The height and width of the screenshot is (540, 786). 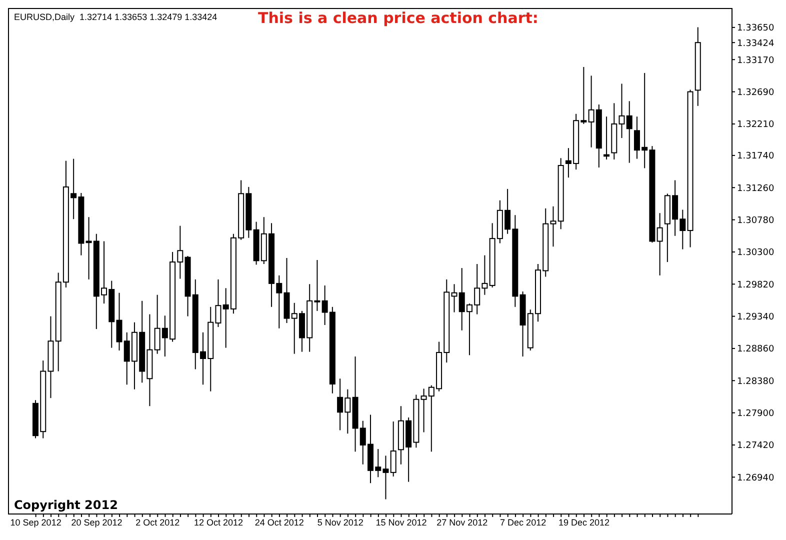 I want to click on x-tick-label: 2 Oct 2012, so click(x=158, y=522).